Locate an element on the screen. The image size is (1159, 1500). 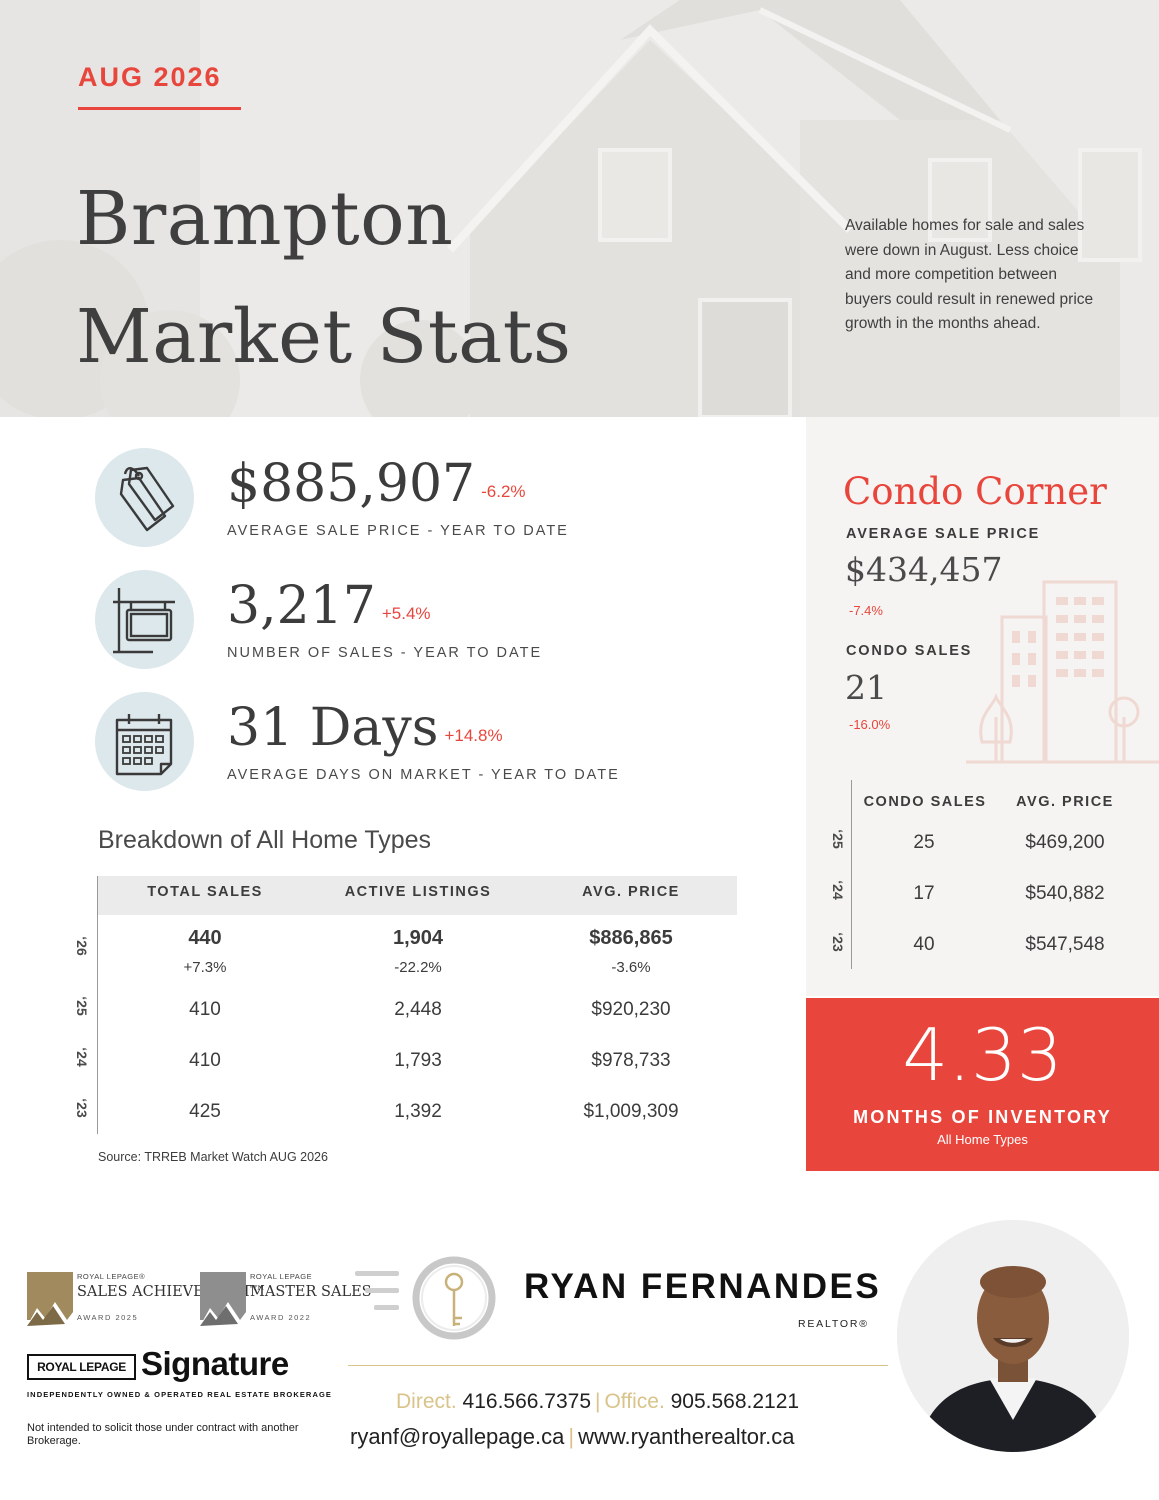
row-year: ‘24 is located at coordinates (82, 1057).